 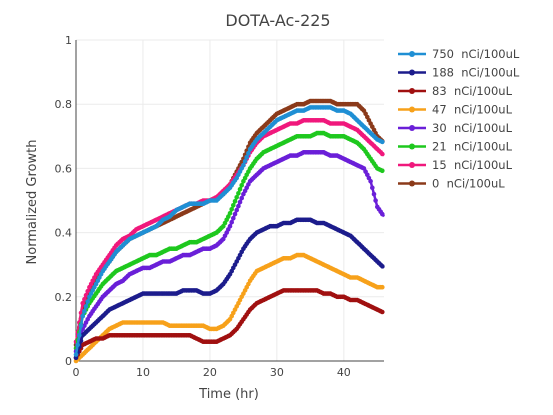 I want to click on y-tick-label: 1, so click(x=68, y=40).